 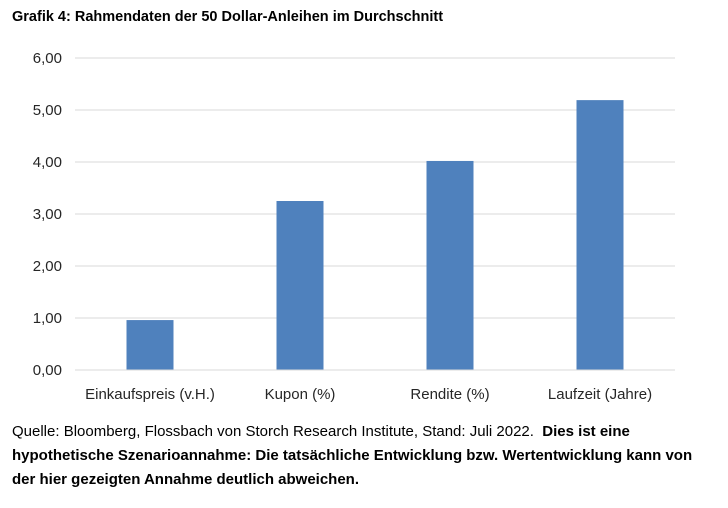 I want to click on y-tick-label: 5,00, so click(x=47, y=110).